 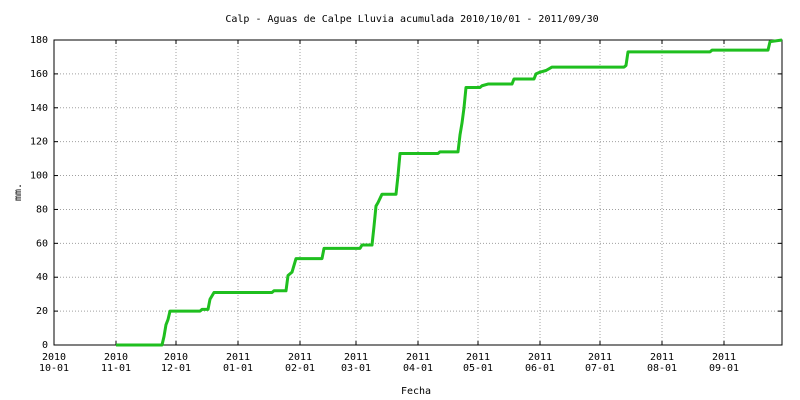 What do you see at coordinates (42, 209) in the screenshot?
I see `y-tick-label: 80` at bounding box center [42, 209].